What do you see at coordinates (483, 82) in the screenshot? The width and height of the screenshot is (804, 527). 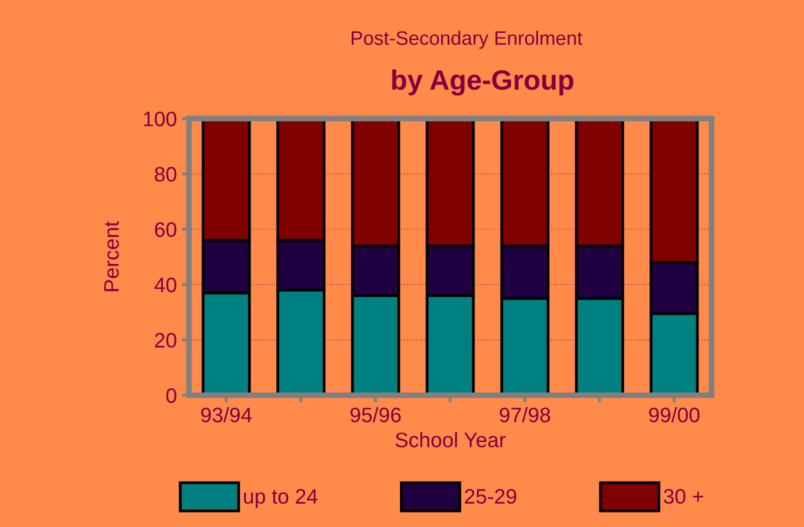 I see `chart-title: by Age-Group` at bounding box center [483, 82].